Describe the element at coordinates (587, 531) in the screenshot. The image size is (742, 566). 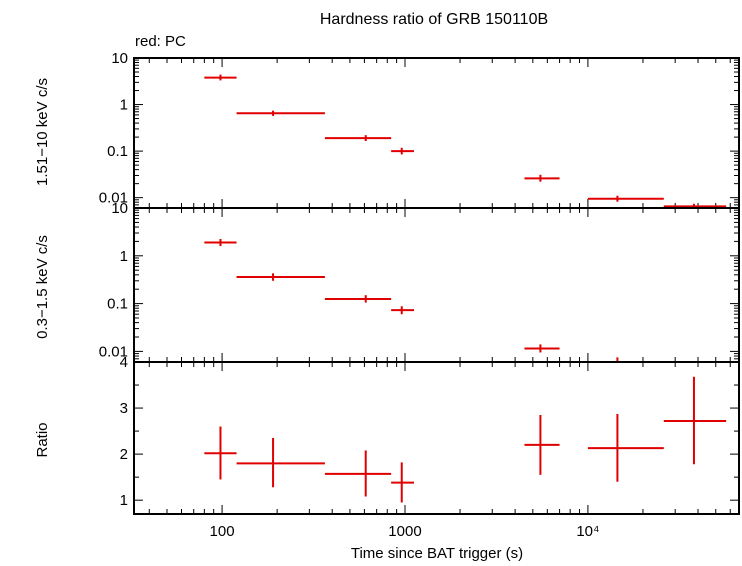
I see `x-tick-label: 10⁴` at that location.